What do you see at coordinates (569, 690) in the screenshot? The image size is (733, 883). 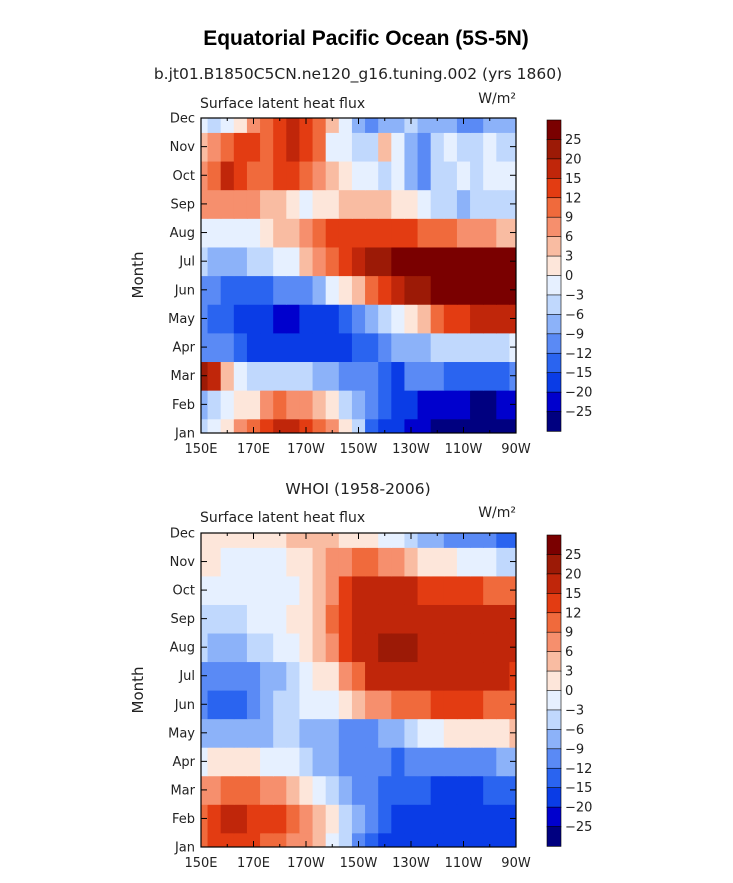 I see `colorbar: 25 20 15 12 9 6 3 0 −3 −6 −9 −12 −15 −20 −25` at bounding box center [569, 690].